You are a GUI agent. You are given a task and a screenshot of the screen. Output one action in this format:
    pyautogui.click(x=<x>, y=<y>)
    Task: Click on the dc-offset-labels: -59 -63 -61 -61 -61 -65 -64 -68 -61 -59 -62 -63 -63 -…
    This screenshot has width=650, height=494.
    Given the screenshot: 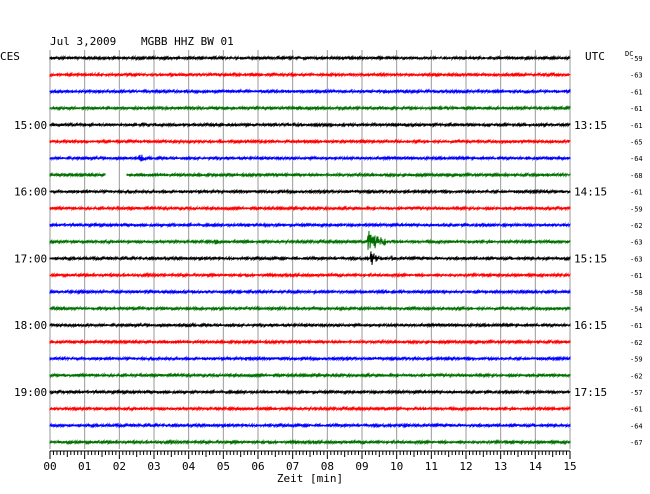 What is the action you would take?
    pyautogui.click(x=636, y=251)
    